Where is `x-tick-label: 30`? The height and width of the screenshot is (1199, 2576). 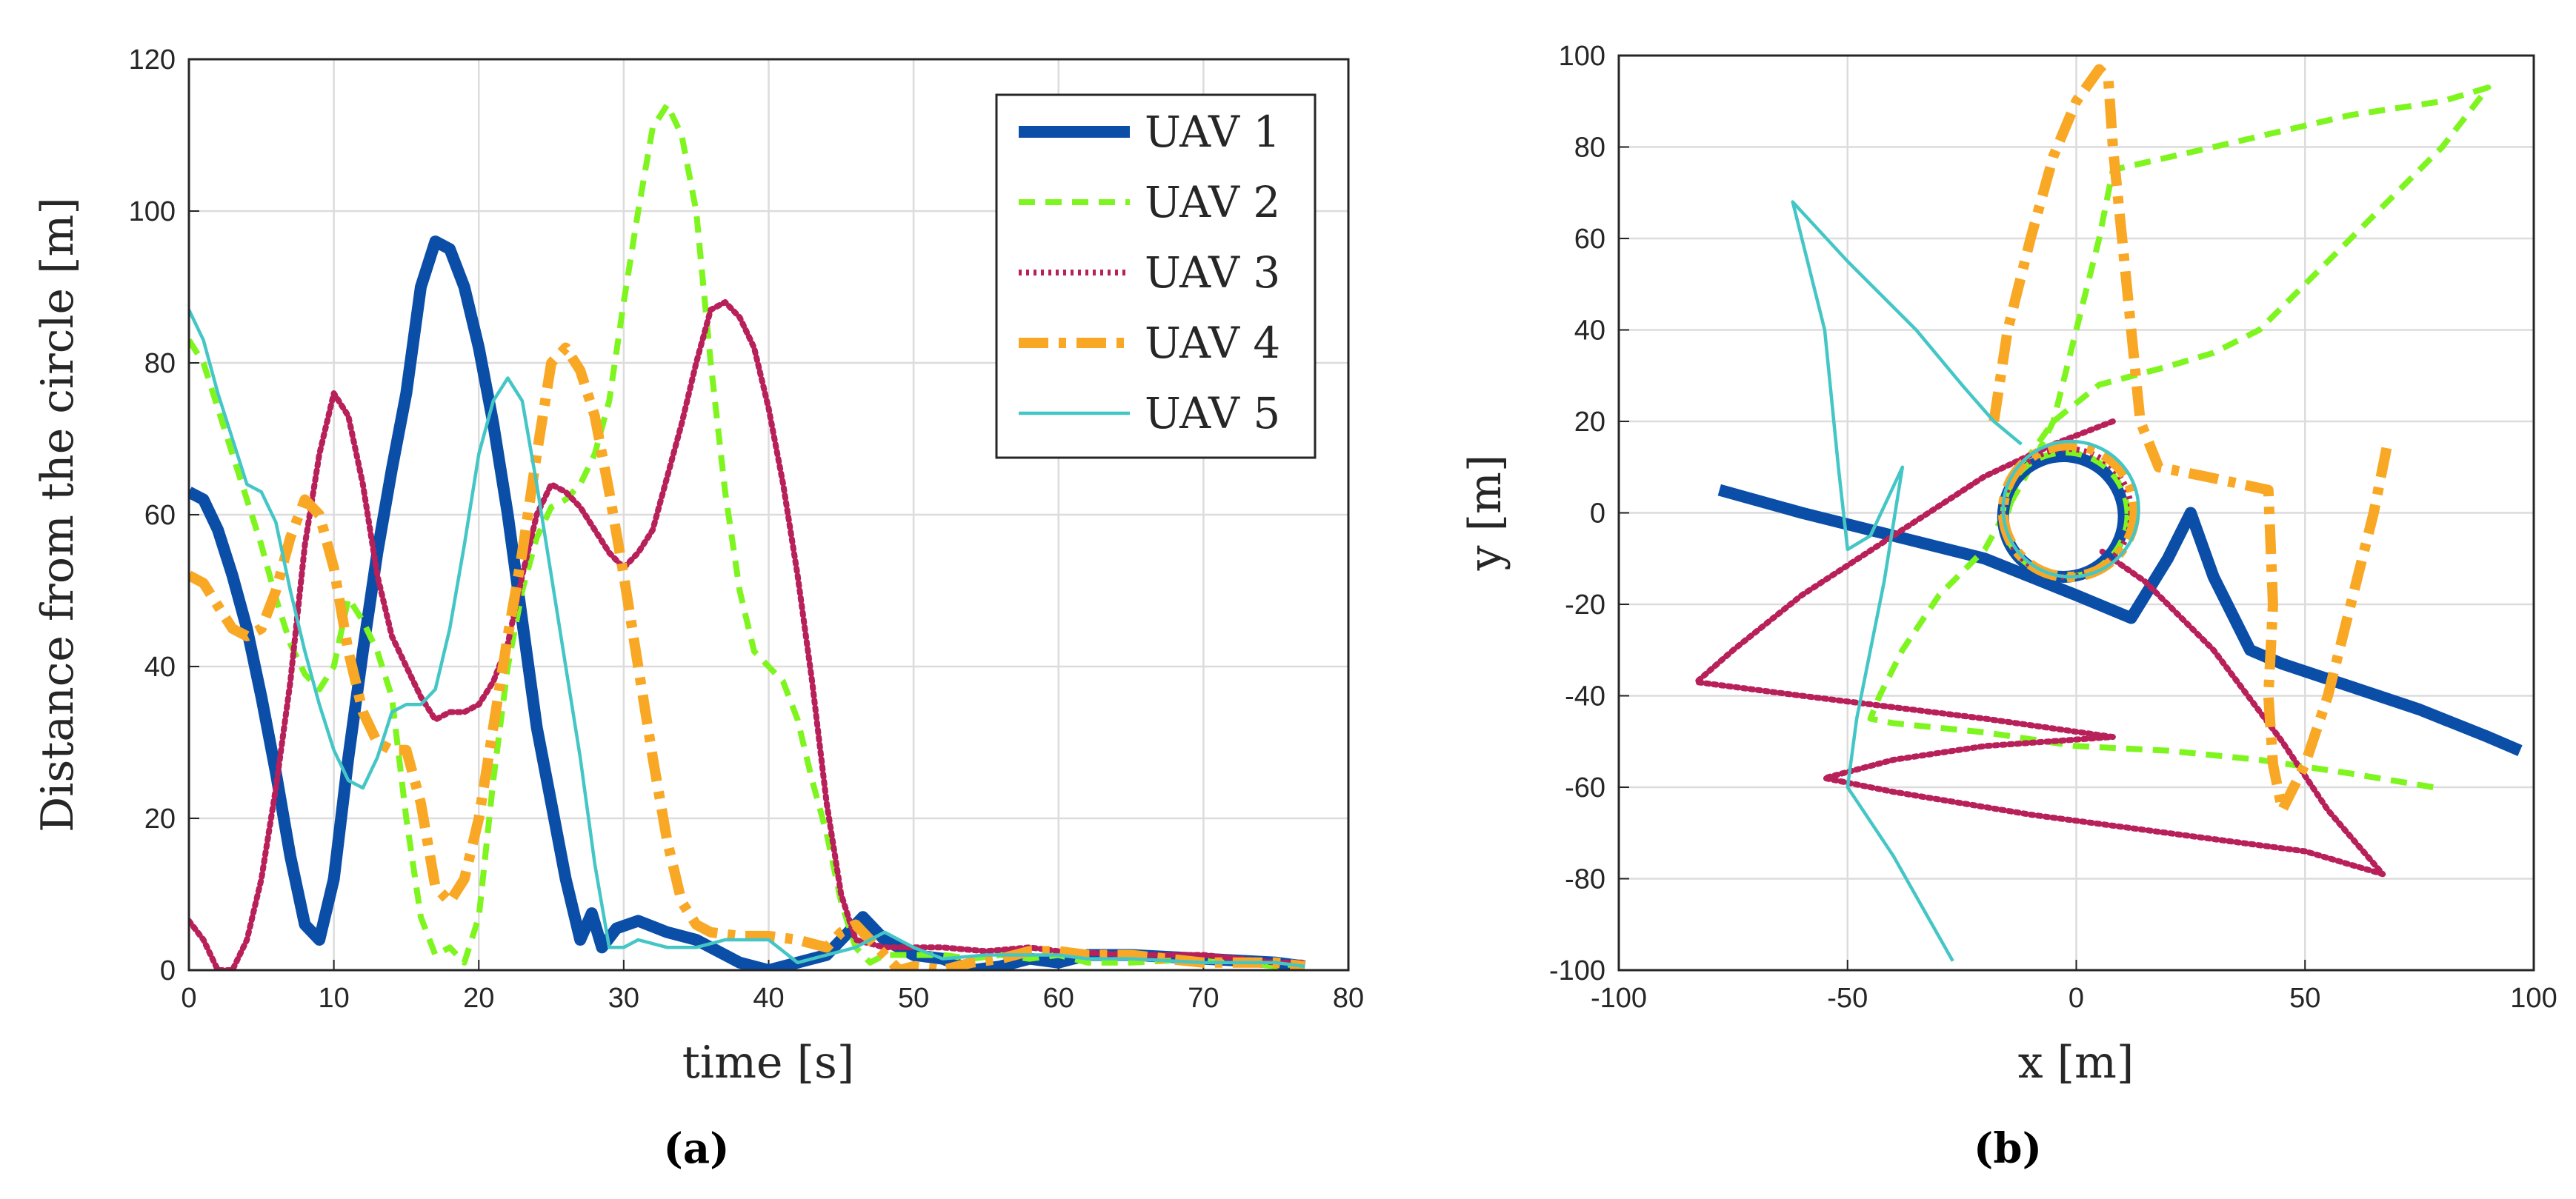
x-tick-label: 30 is located at coordinates (623, 998).